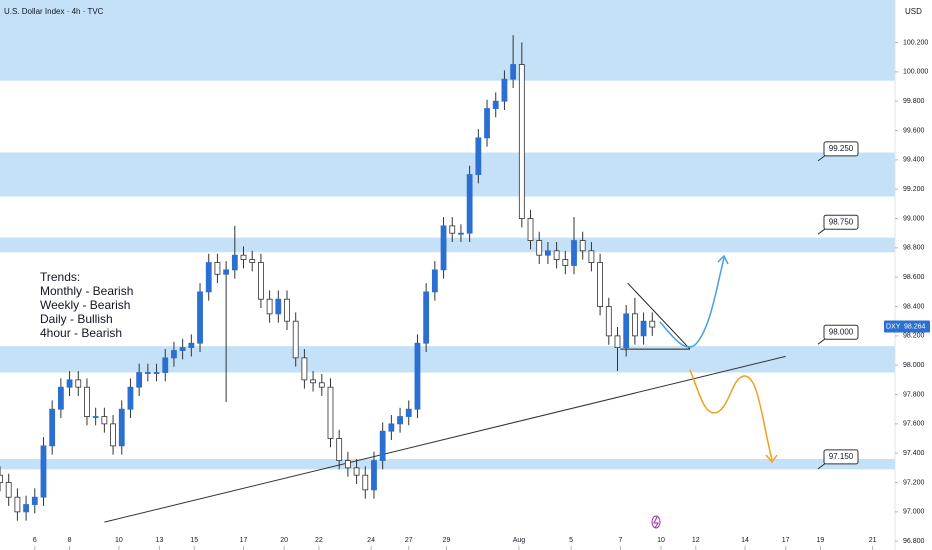 This screenshot has height=550, width=932. Describe the element at coordinates (659, 316) in the screenshot. I see `triangle-line` at that location.